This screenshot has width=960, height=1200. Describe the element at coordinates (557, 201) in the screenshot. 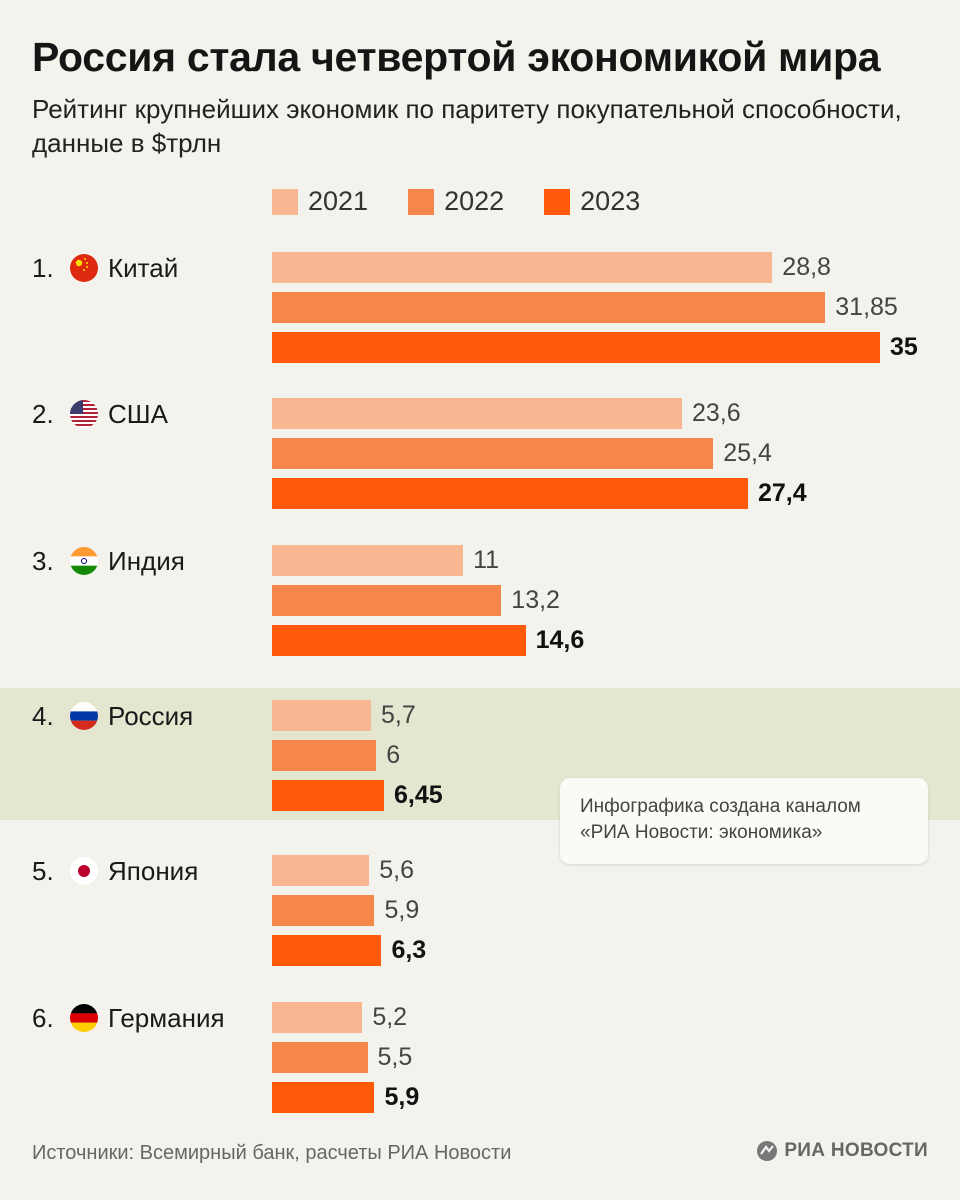

I see `legend-swatch-2023` at that location.